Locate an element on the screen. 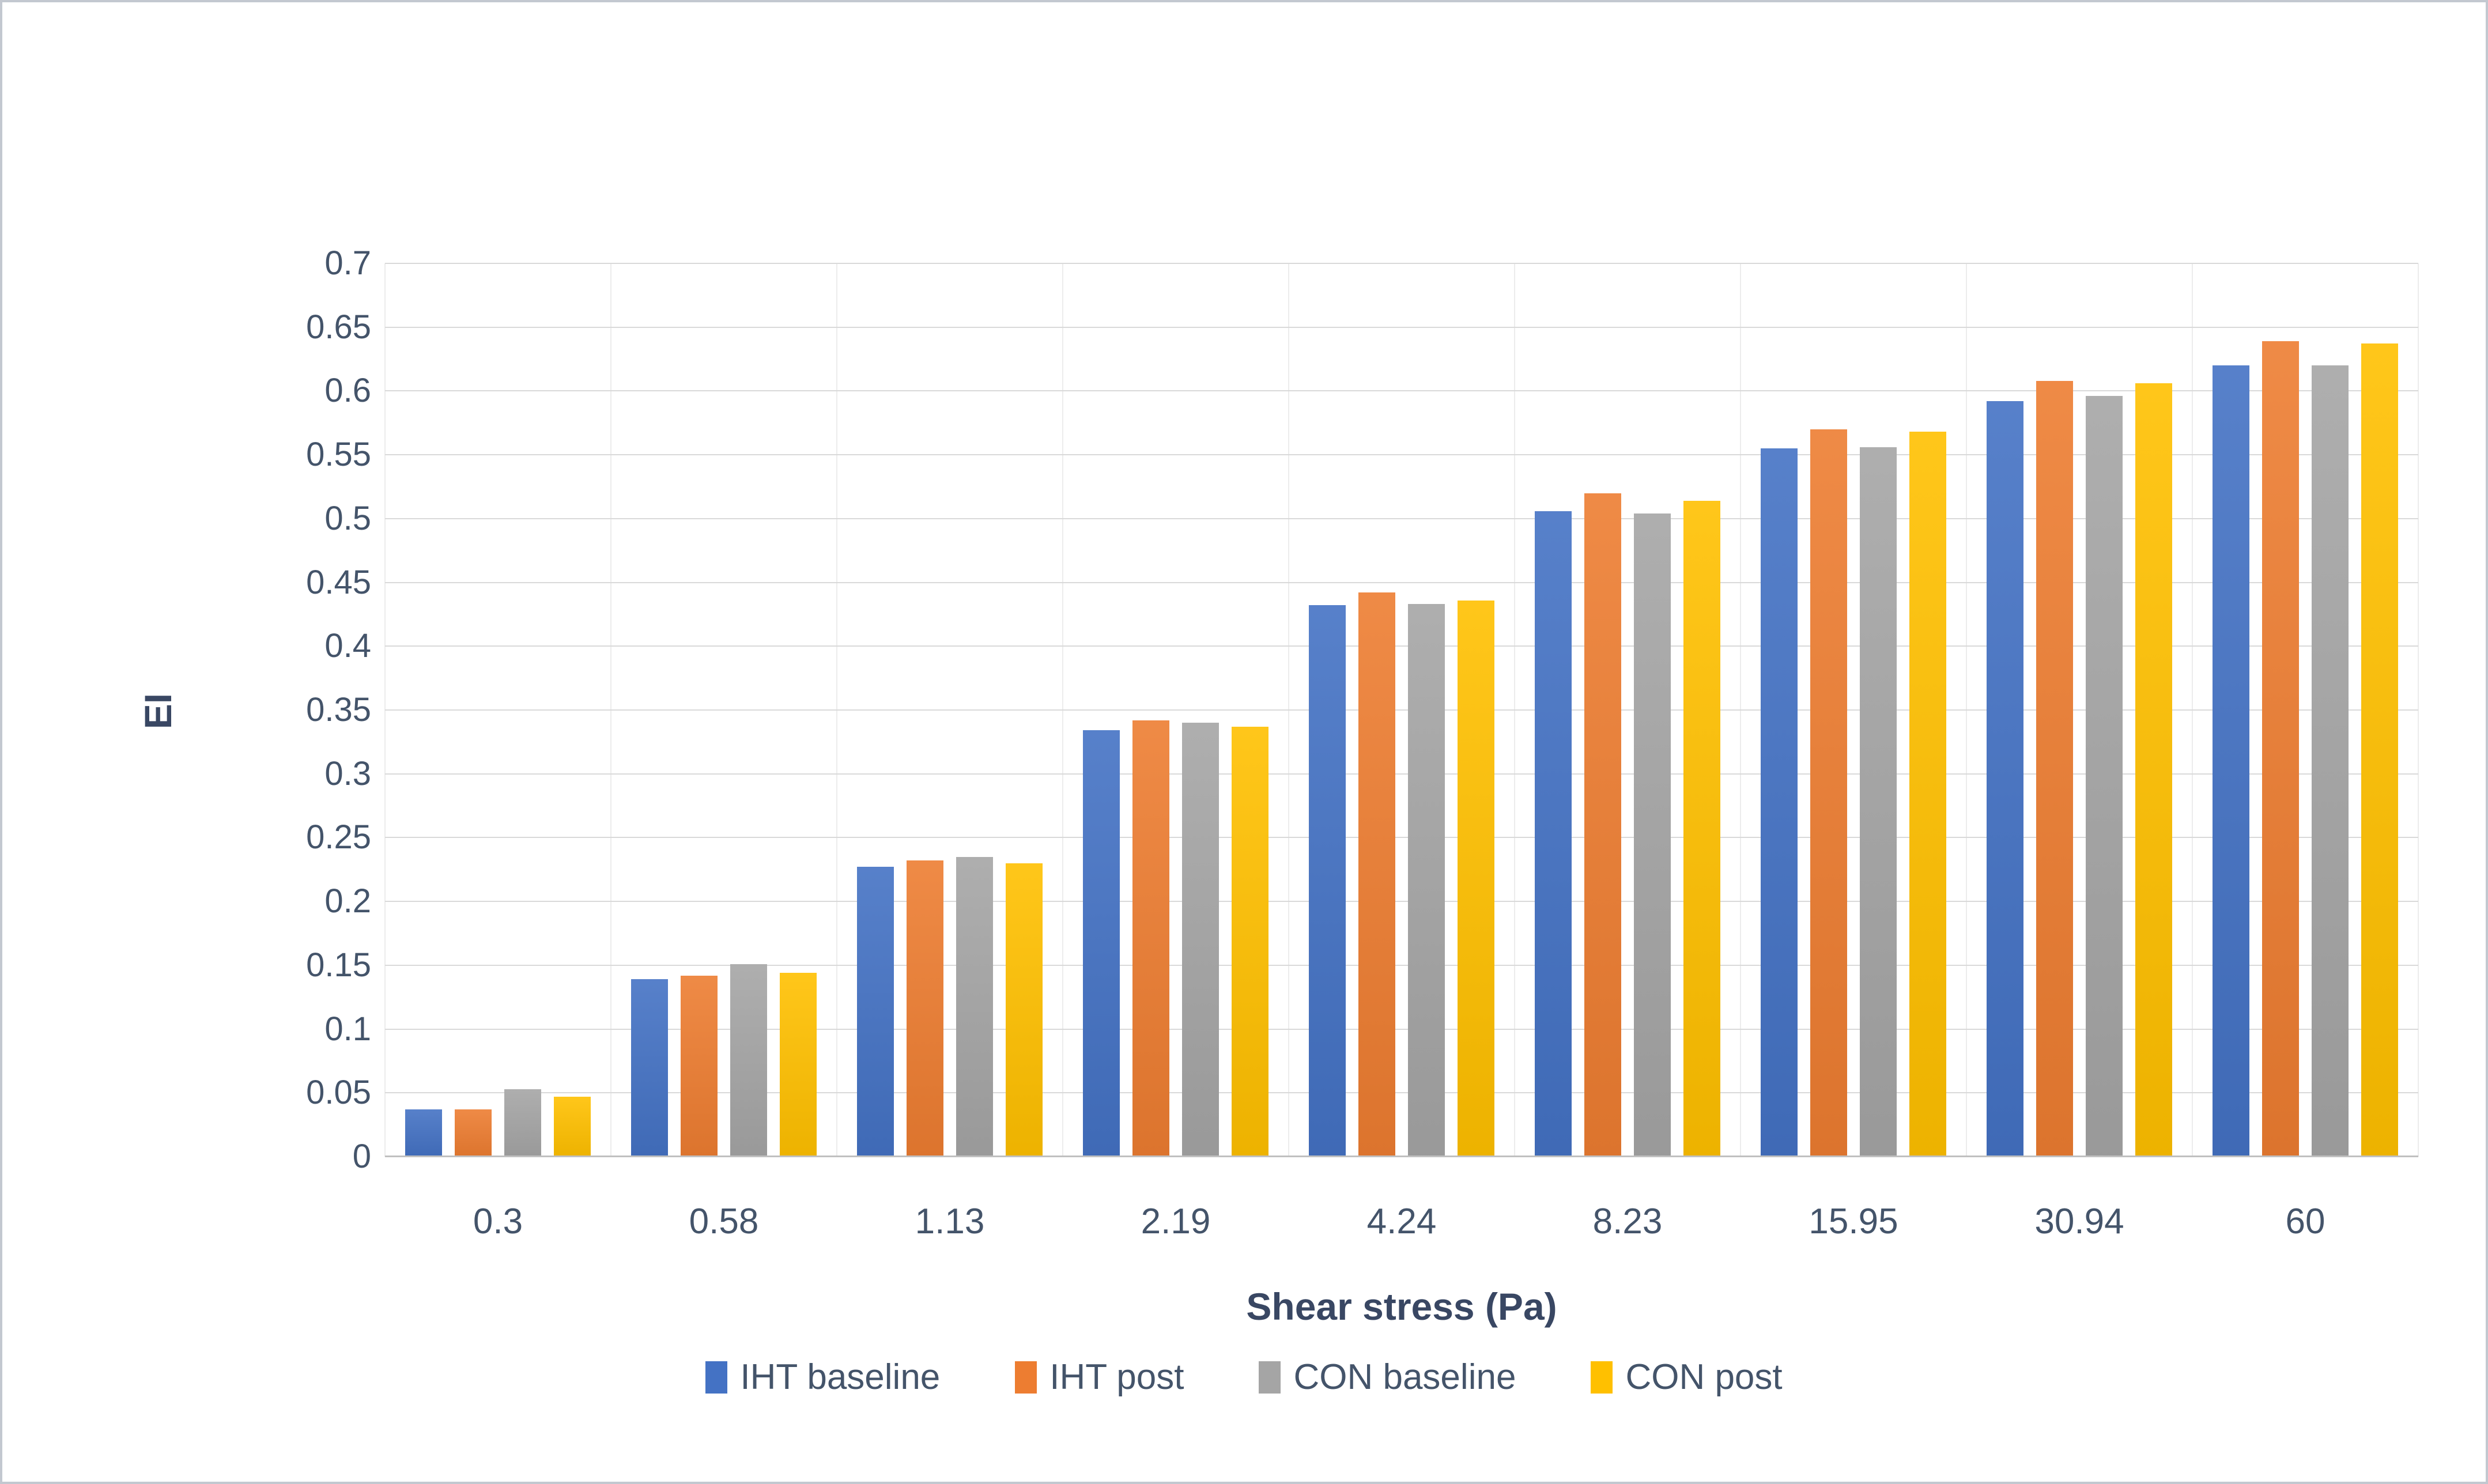  x-tick-label: 1.13 is located at coordinates (950, 1221).